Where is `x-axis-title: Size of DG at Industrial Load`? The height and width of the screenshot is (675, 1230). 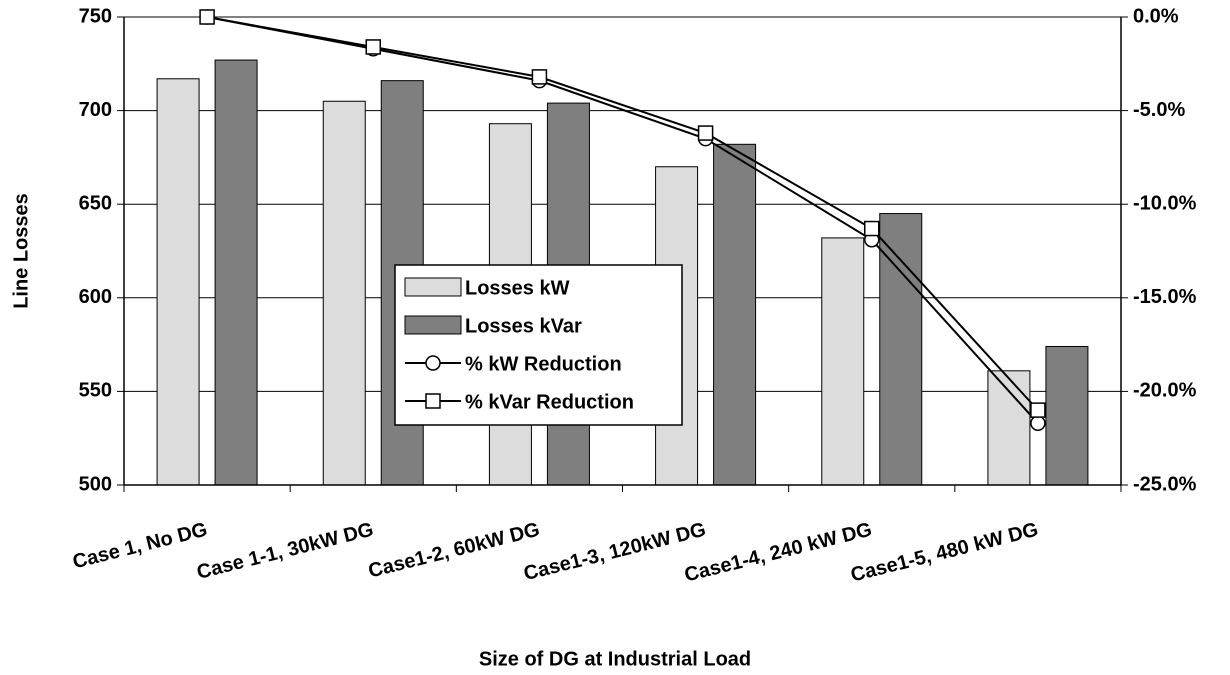 x-axis-title: Size of DG at Industrial Load is located at coordinates (615, 659).